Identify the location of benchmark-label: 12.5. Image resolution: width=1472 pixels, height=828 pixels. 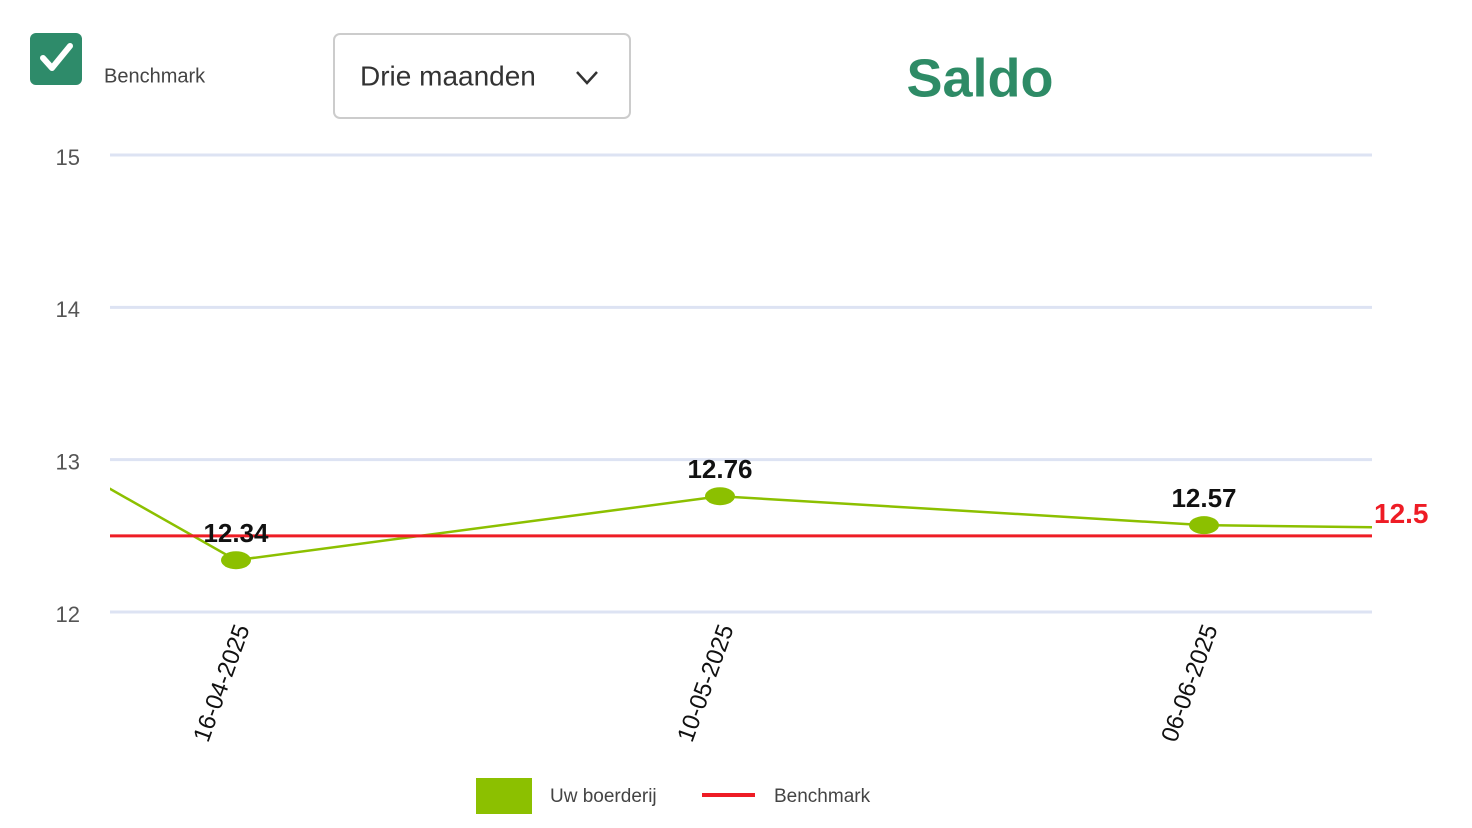
(1401, 513).